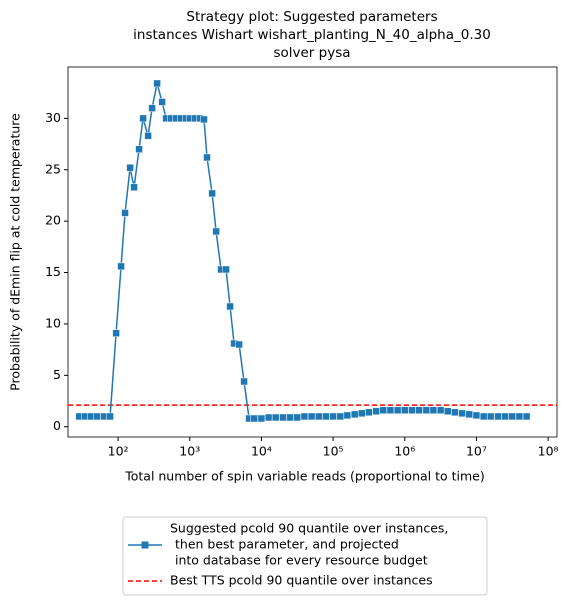 This screenshot has width=571, height=609. Describe the element at coordinates (404, 451) in the screenshot. I see `x-tick-label: 10⁶` at that location.